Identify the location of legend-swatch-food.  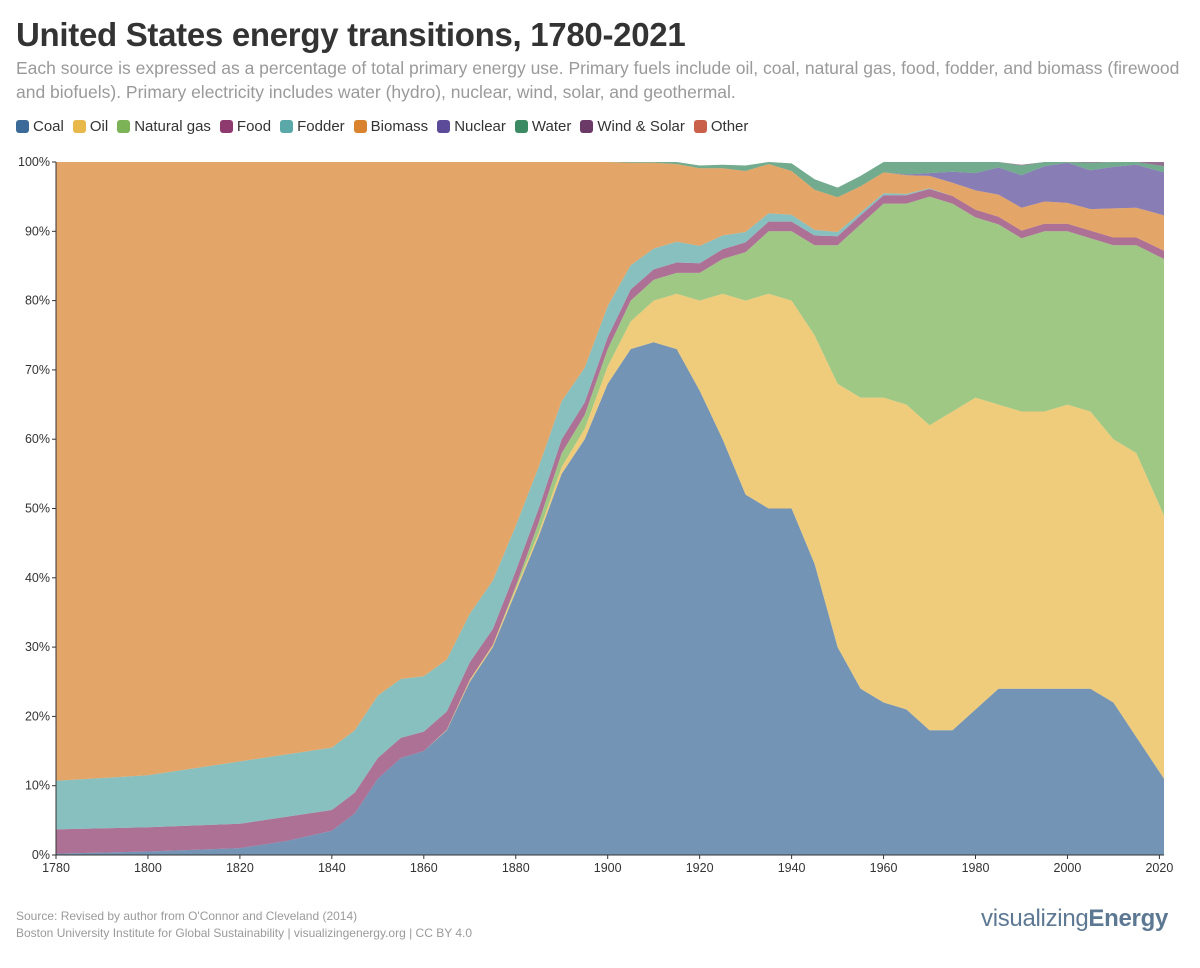
(226, 126).